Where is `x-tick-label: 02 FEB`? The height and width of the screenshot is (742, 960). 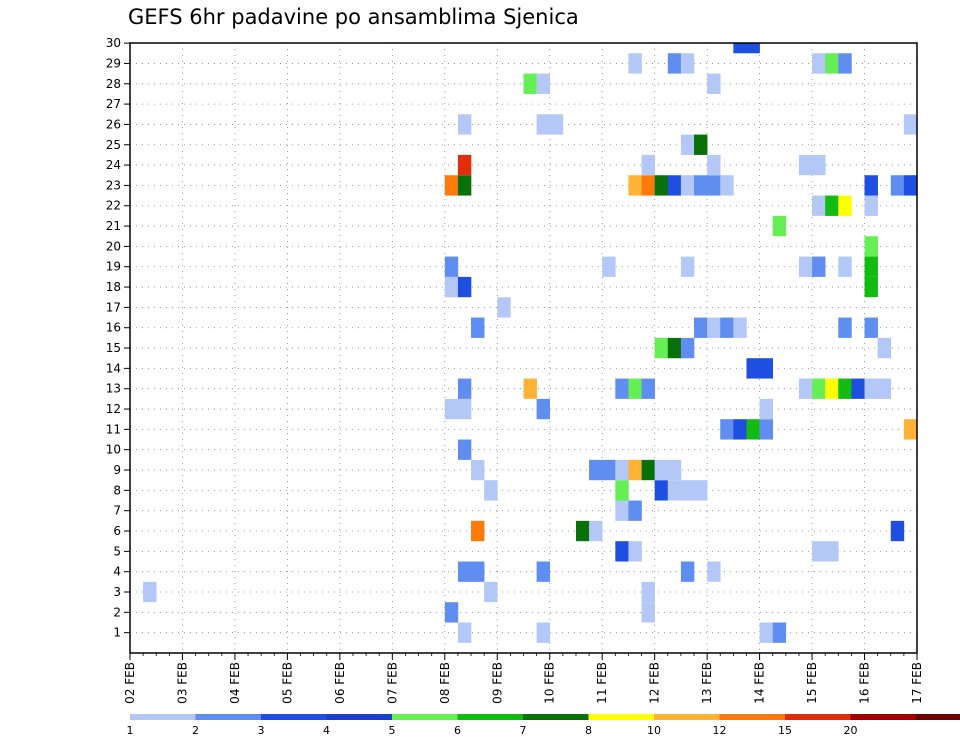 x-tick-label: 02 FEB is located at coordinates (130, 683).